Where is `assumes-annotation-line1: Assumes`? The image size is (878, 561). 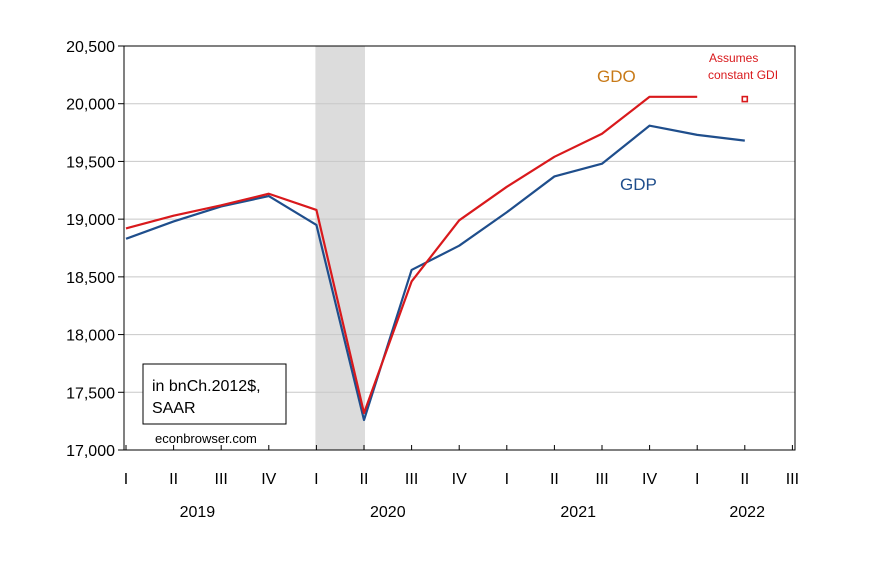
assumes-annotation-line1: Assumes is located at coordinates (733, 58).